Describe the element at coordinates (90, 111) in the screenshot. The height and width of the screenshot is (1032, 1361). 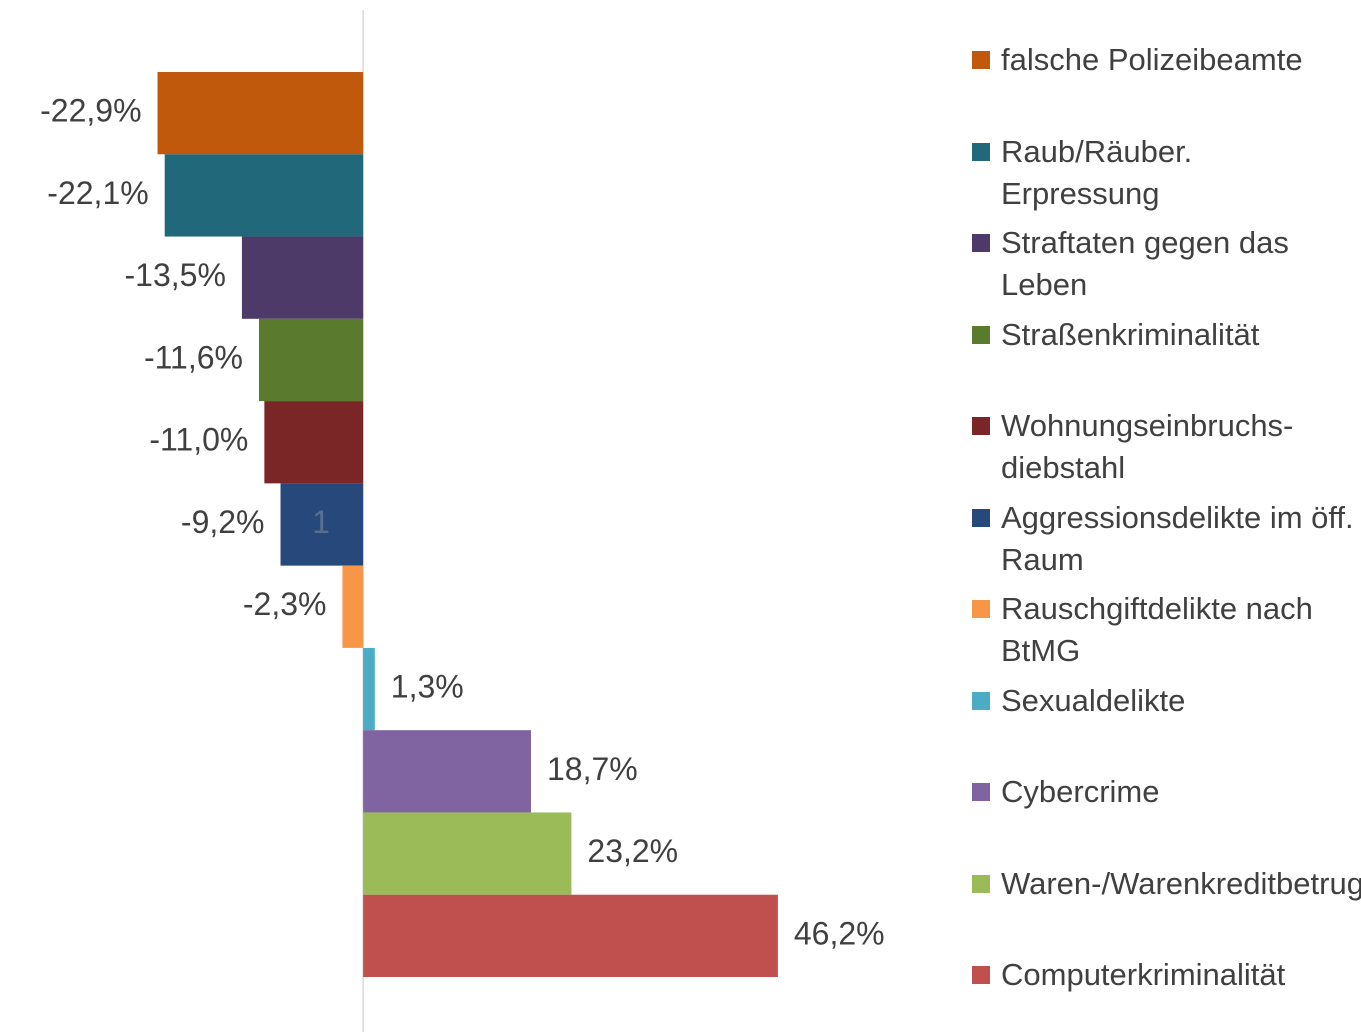
I see `value-label: -22,9%` at that location.